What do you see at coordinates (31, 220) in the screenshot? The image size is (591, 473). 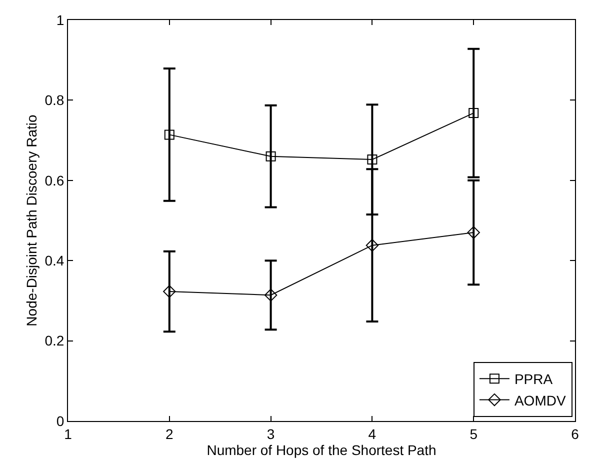 I see `y-axis-title: Node-Disjoint Path Discoery Ratio` at bounding box center [31, 220].